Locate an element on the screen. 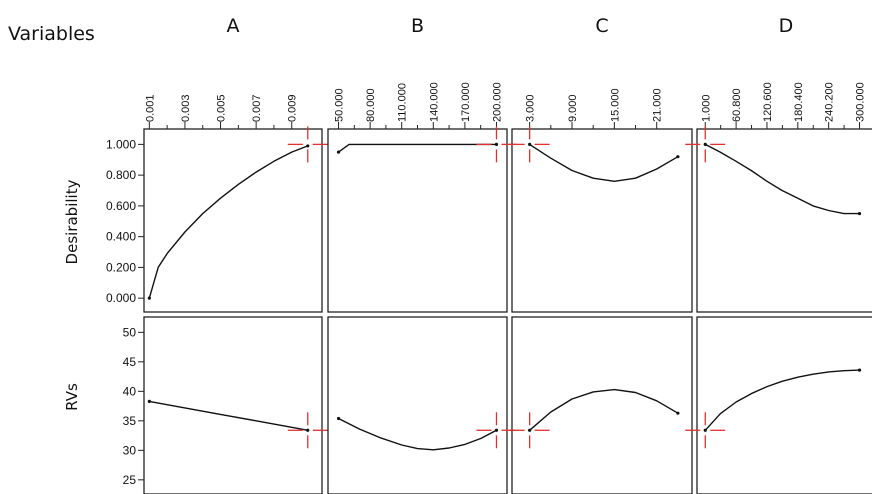 This screenshot has height=494, width=872. x-tick-label-a: 0.001 is located at coordinates (150, 108).